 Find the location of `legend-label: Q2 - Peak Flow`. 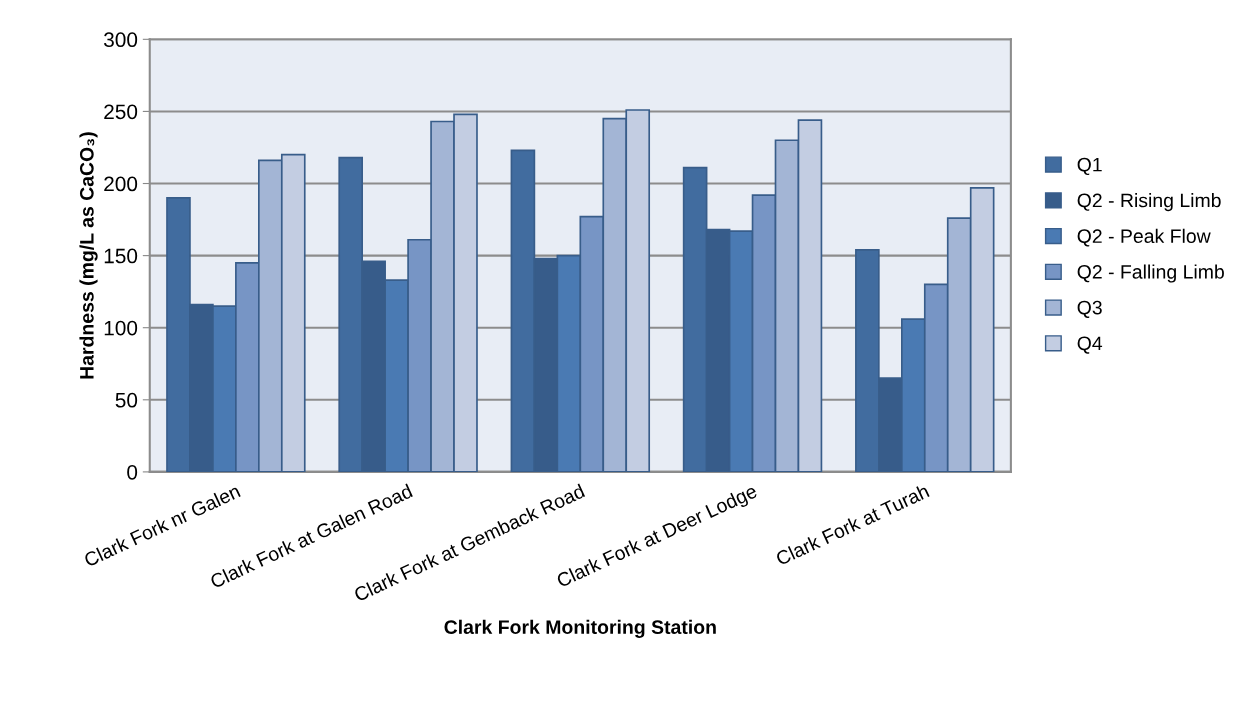

legend-label: Q2 - Peak Flow is located at coordinates (1144, 237).